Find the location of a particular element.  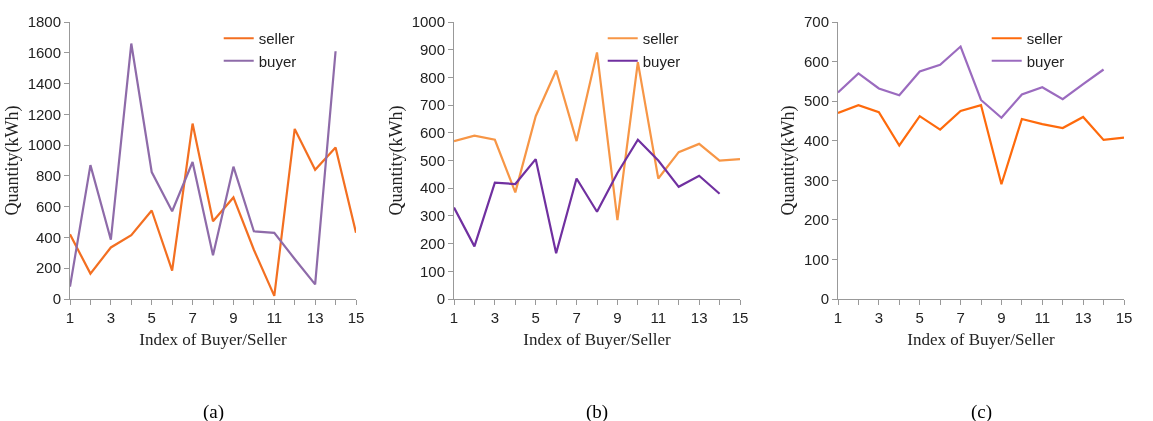

y-tick-label: 1400 is located at coordinates (44, 83).